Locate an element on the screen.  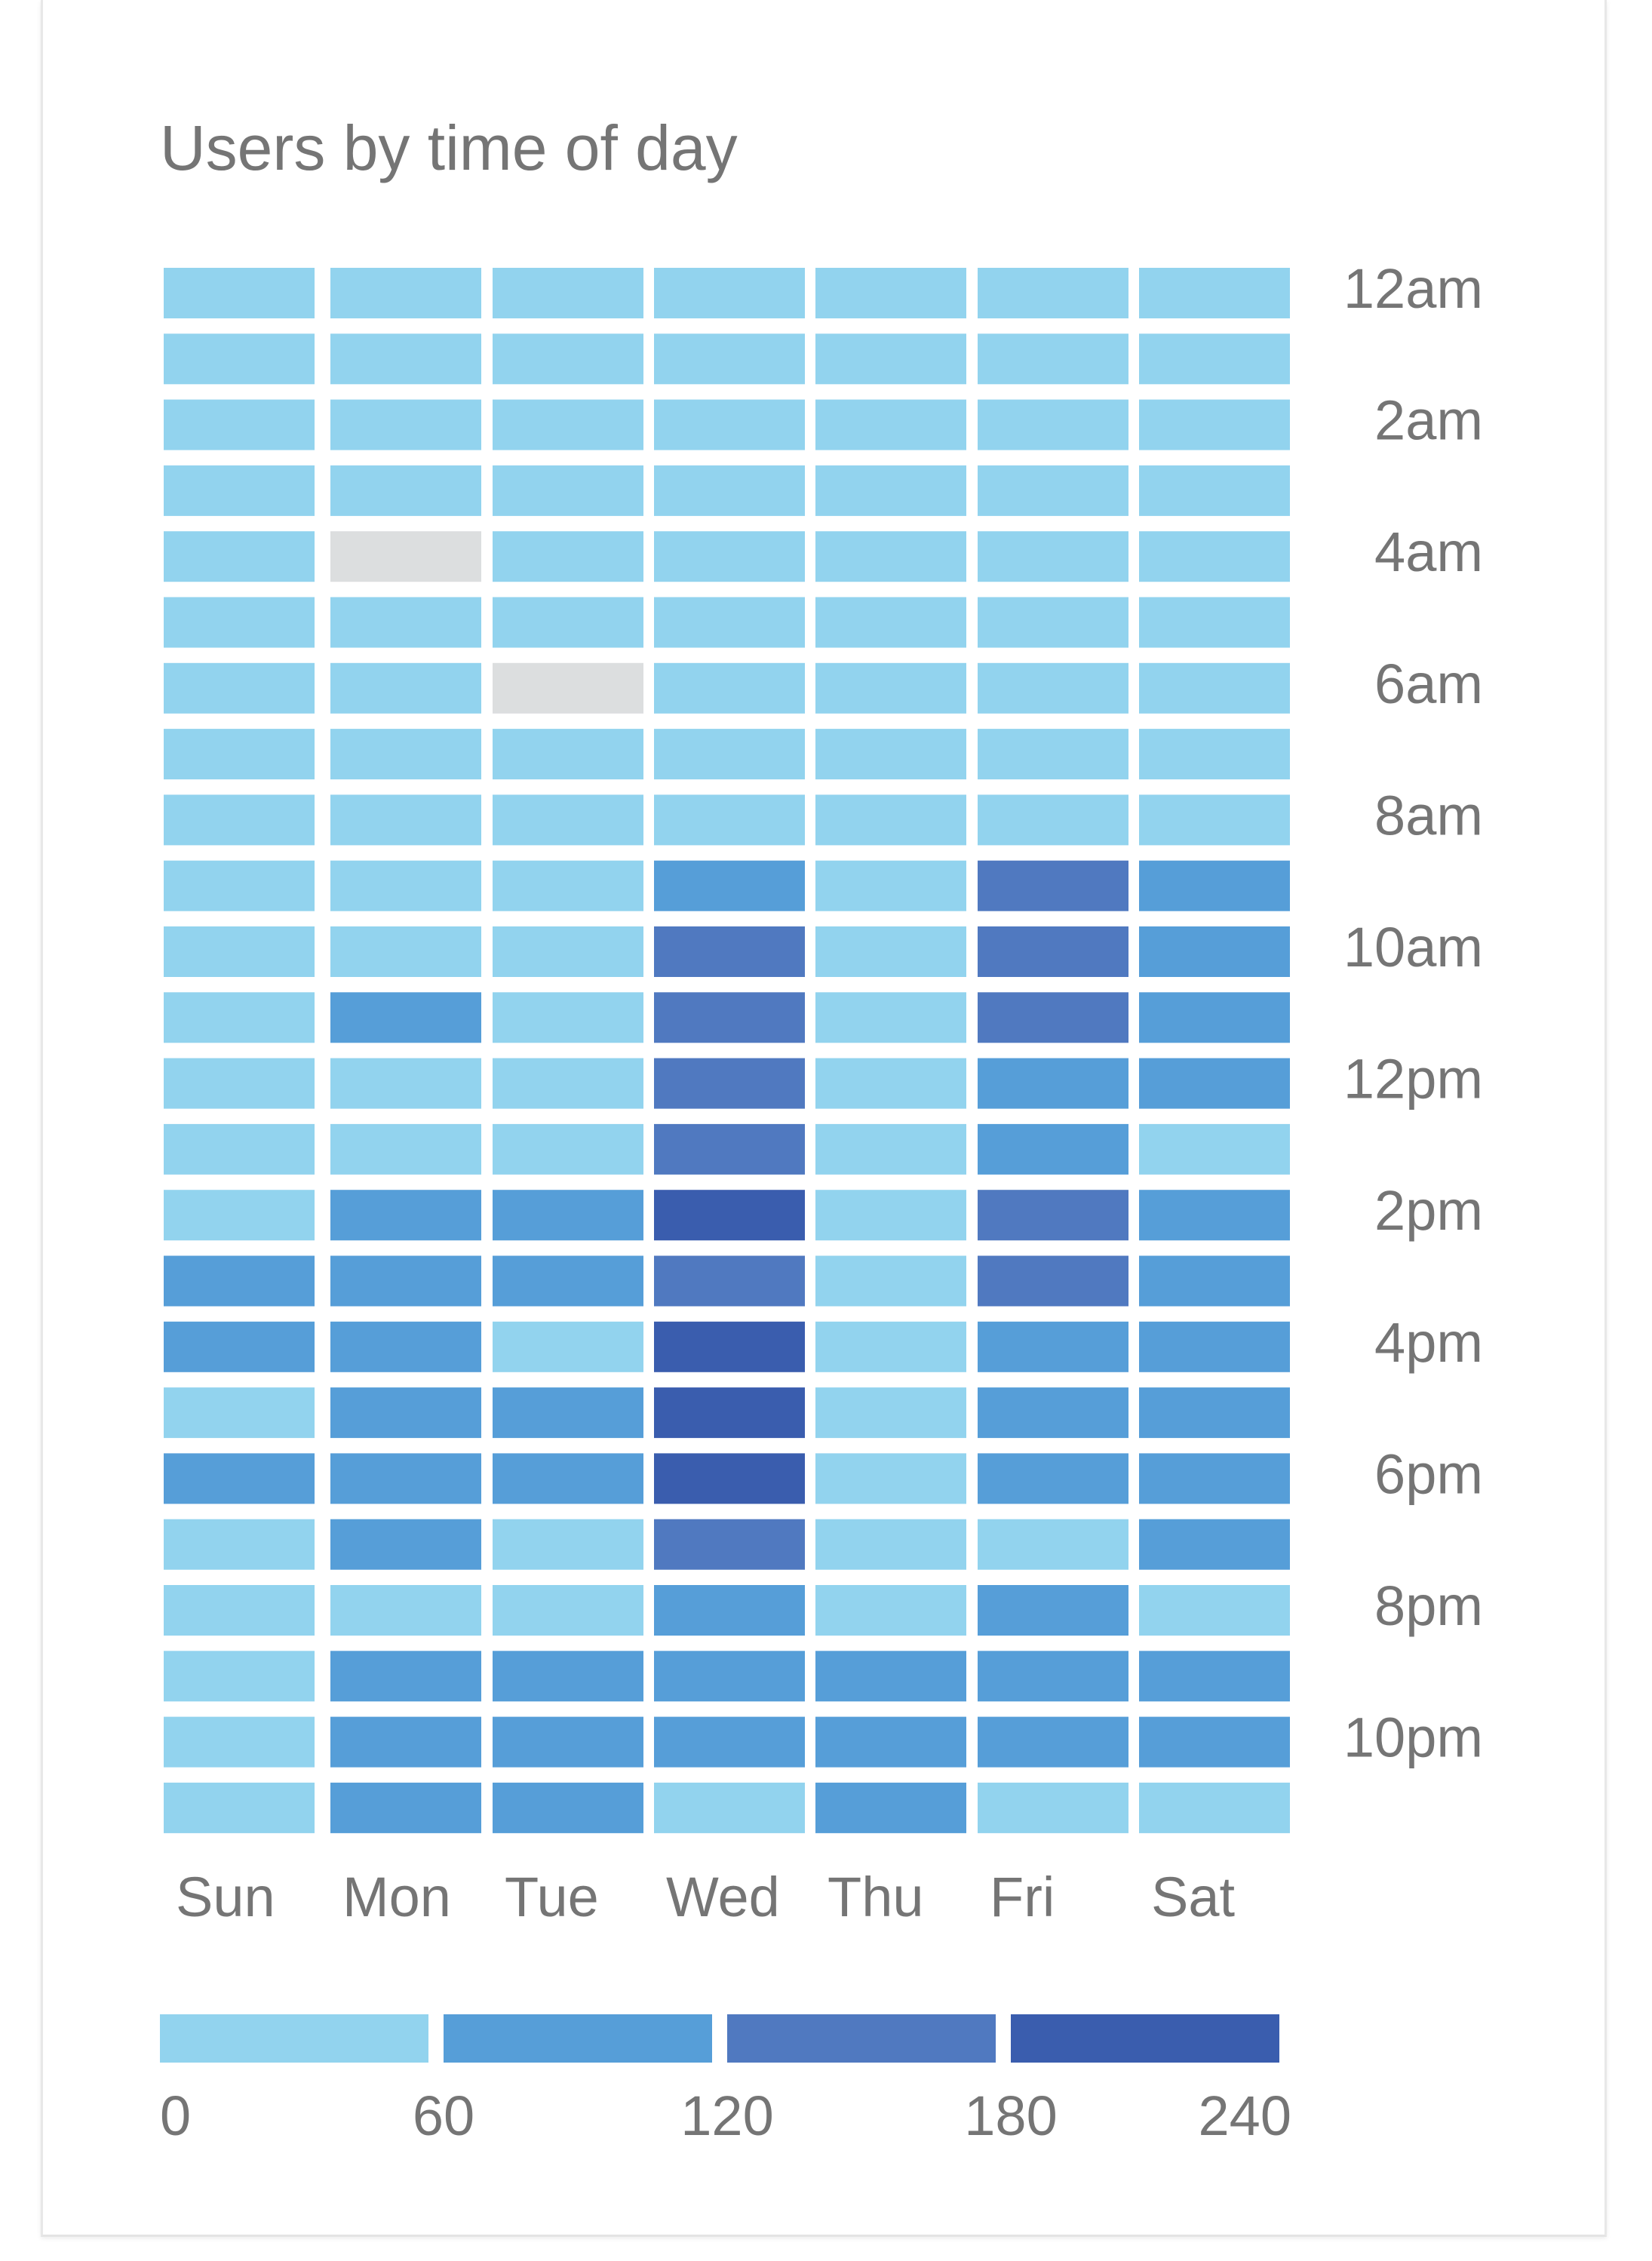
y-tick-label: 2am is located at coordinates (1428, 420).